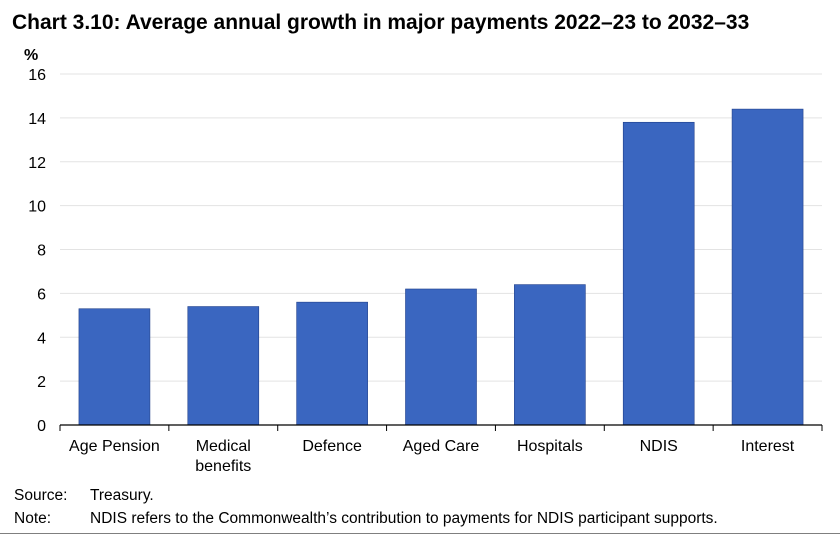 The width and height of the screenshot is (840, 544). I want to click on y-tick-label: 16, so click(37, 75).